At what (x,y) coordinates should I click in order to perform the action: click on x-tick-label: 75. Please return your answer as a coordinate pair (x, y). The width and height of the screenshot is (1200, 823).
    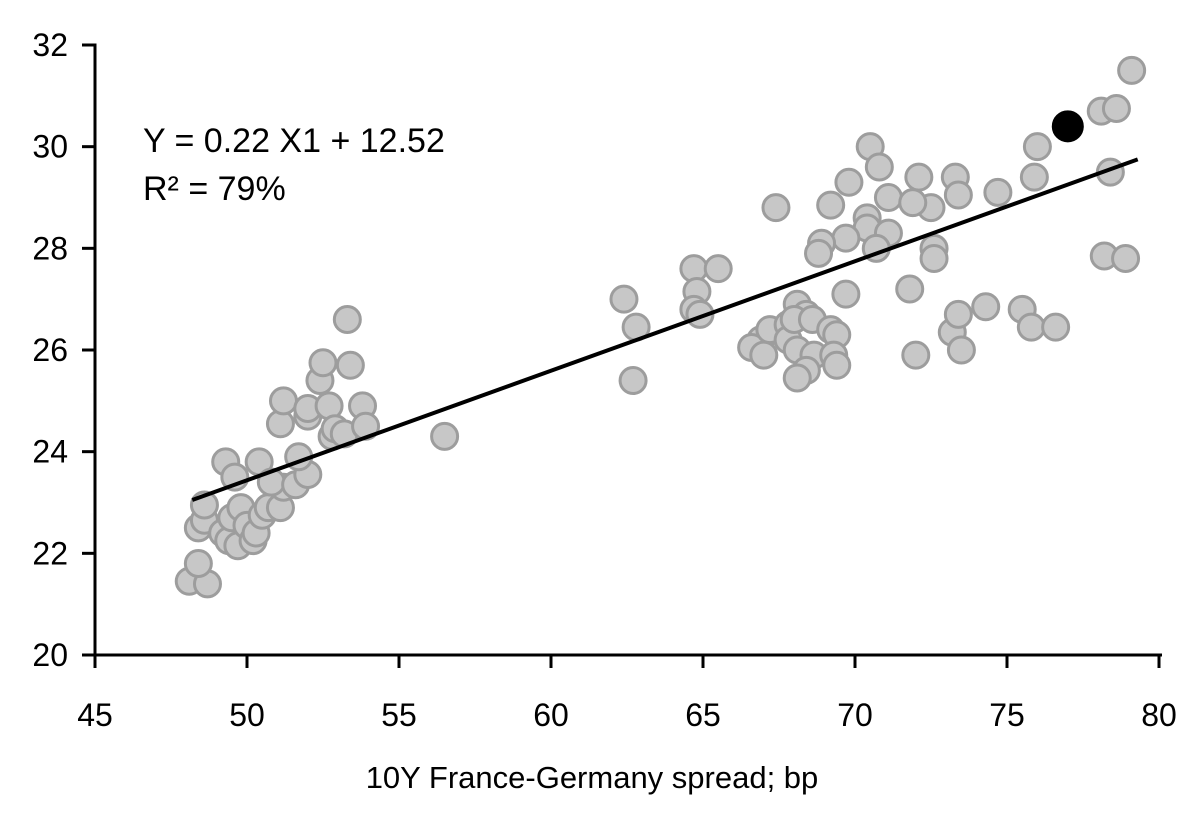
    Looking at the image, I should click on (1007, 715).